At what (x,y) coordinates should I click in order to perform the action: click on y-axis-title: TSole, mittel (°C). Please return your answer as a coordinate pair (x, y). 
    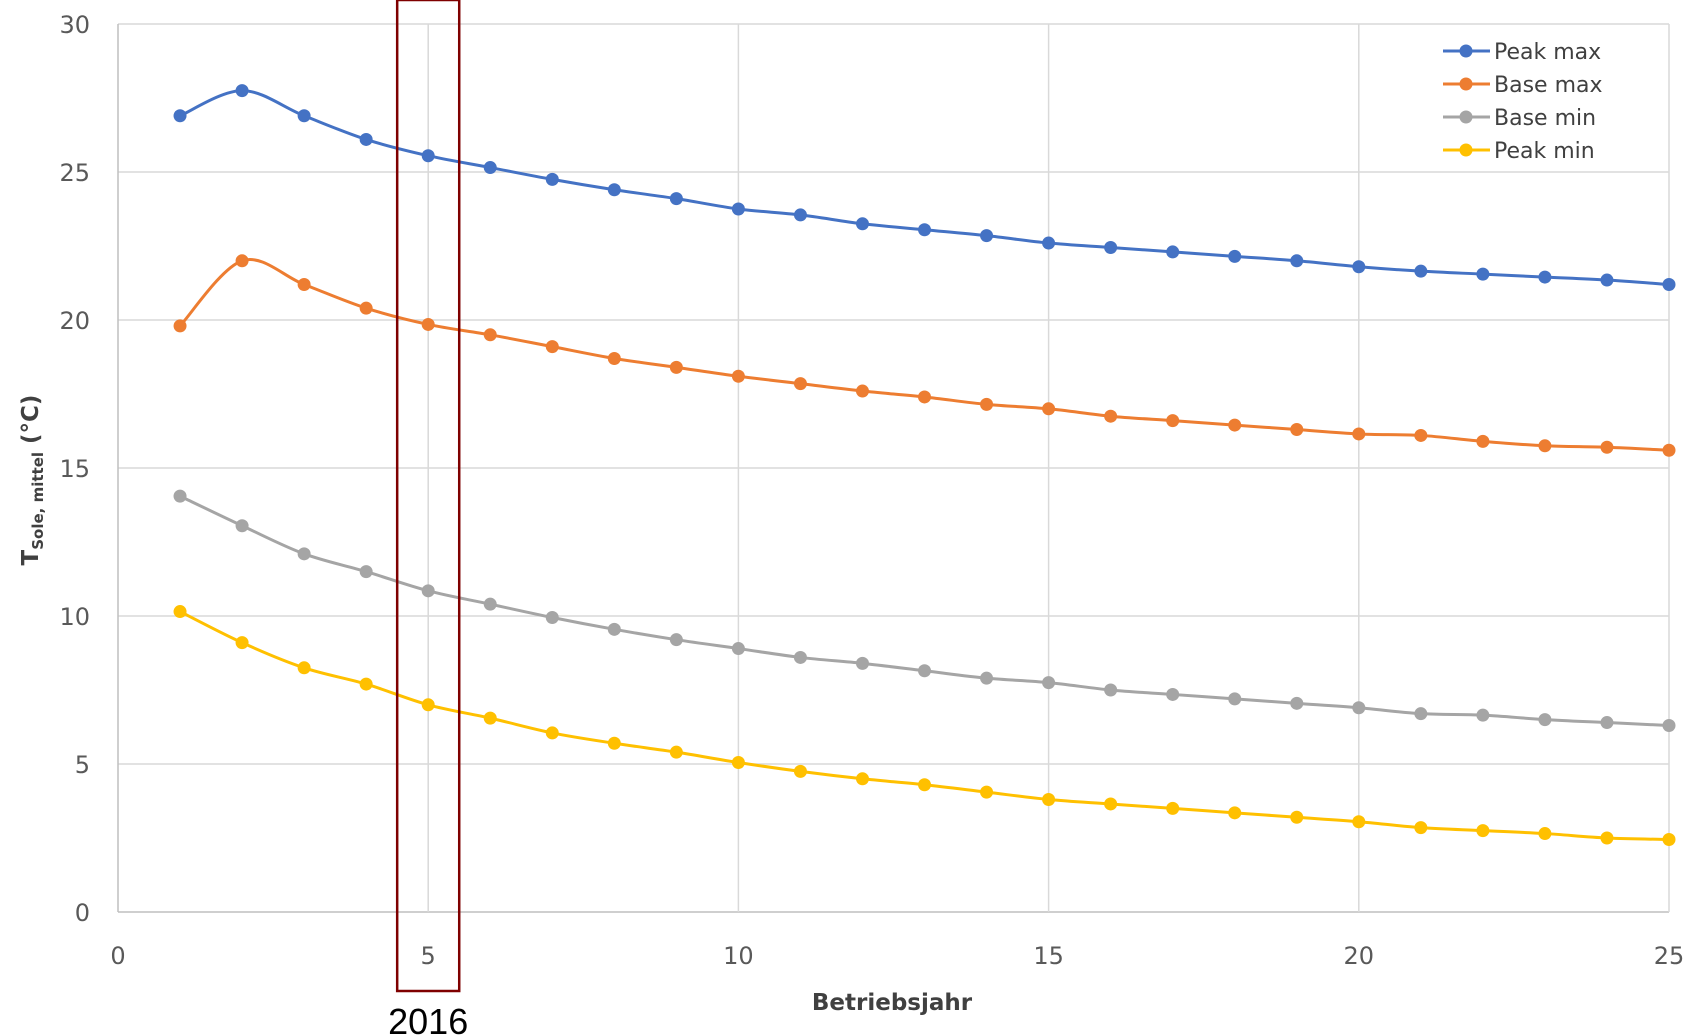
    Looking at the image, I should click on (32, 480).